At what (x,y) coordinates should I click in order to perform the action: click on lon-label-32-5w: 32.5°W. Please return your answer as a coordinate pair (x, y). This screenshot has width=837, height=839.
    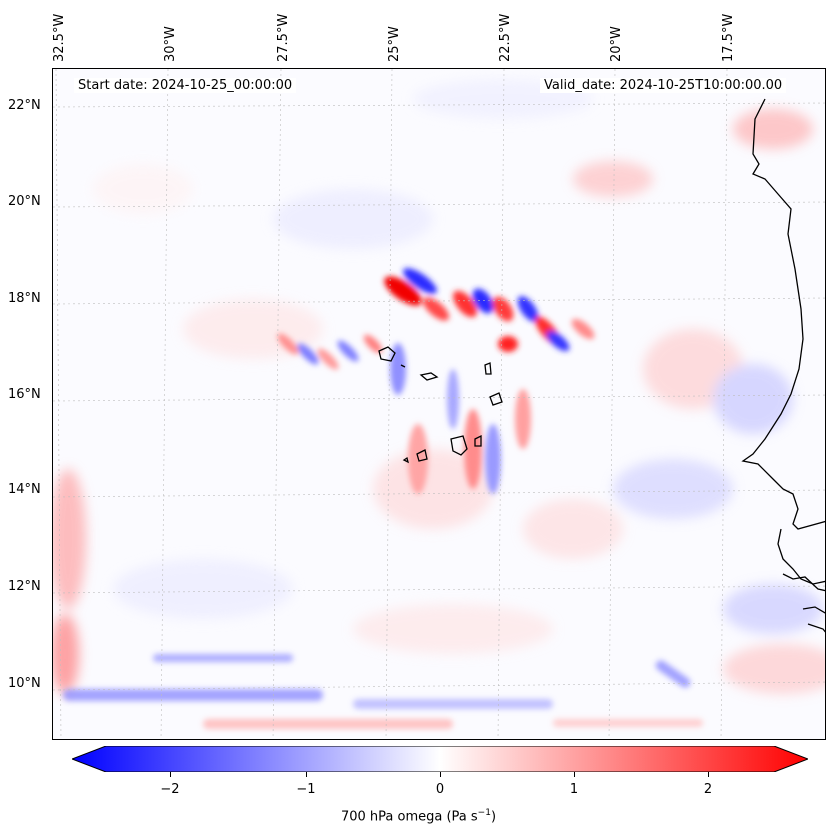
    Looking at the image, I should click on (59, 37).